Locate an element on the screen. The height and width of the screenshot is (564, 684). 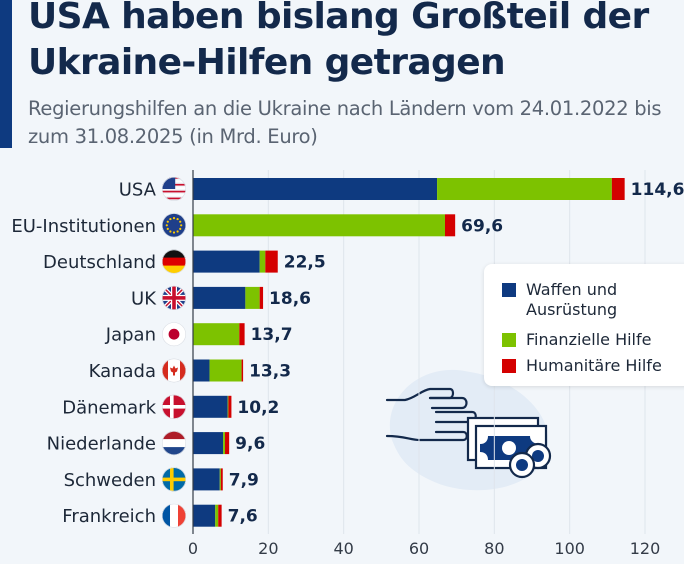
bar-row: 22,5 is located at coordinates (259, 261).